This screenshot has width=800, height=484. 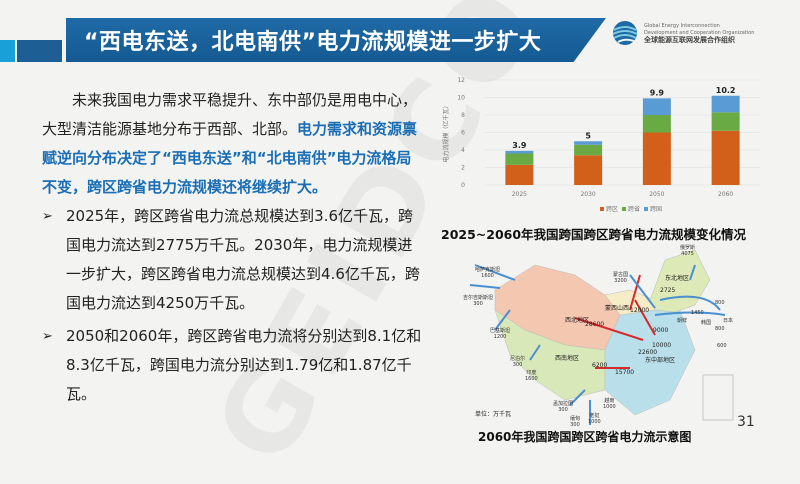 I want to click on map-label: 吉尔吉斯斯坦 300, so click(x=478, y=301).